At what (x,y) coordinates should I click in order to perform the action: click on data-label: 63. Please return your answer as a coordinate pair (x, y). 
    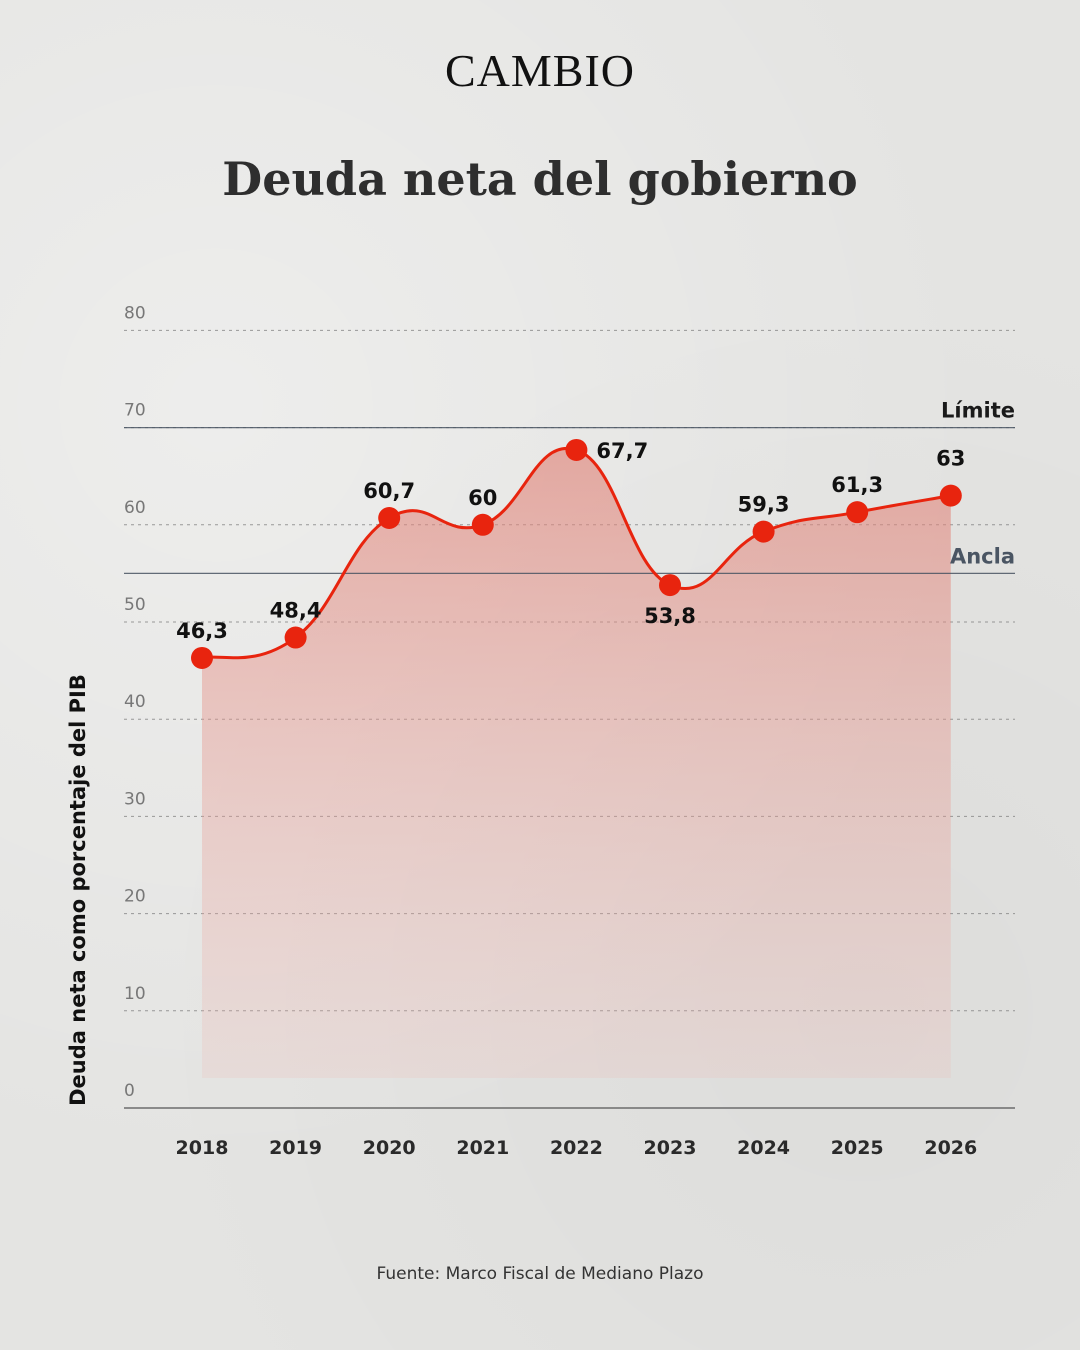
    Looking at the image, I should click on (950, 459).